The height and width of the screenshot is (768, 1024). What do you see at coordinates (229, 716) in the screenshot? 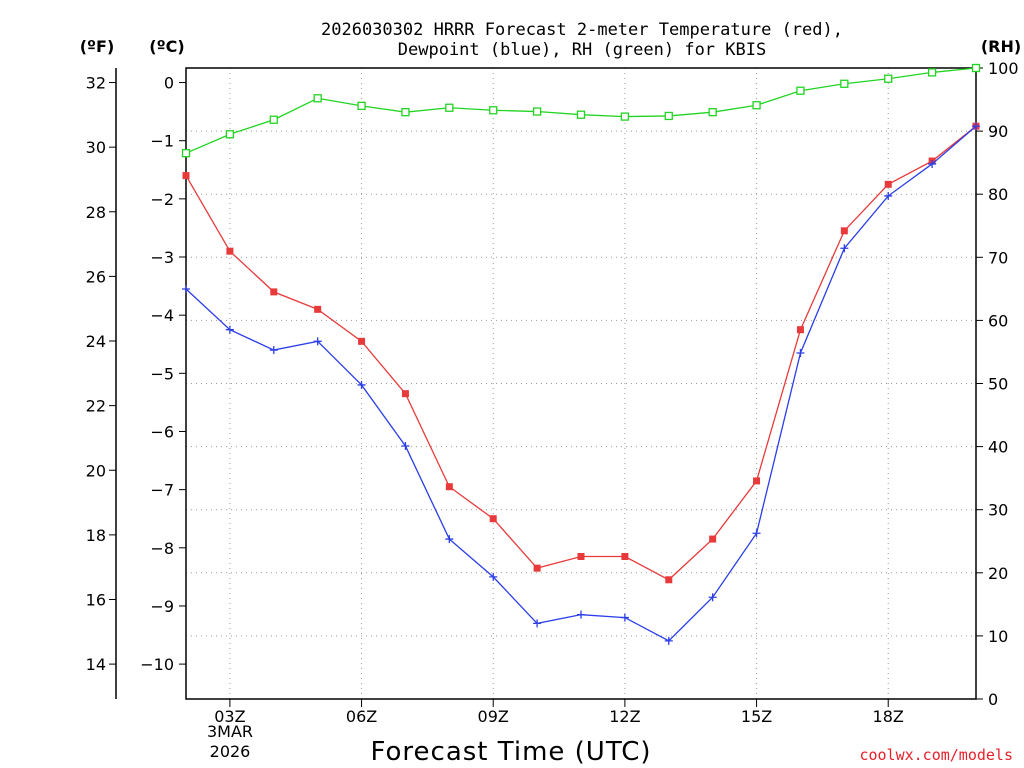
I see `x-tick-label: 03Z` at bounding box center [229, 716].